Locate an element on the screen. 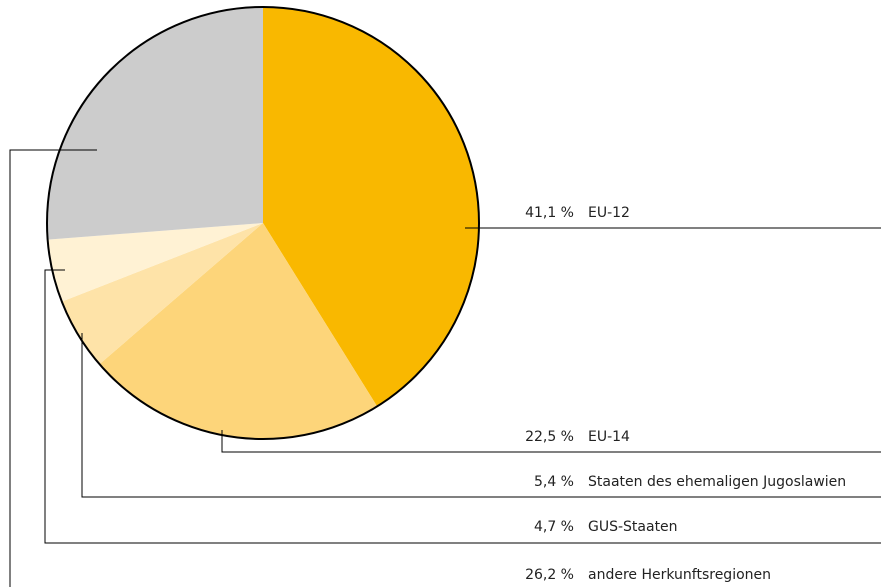 Image resolution: width=881 pixels, height=587 pixels. category-label: andere Herkunftsregionen is located at coordinates (679, 575).